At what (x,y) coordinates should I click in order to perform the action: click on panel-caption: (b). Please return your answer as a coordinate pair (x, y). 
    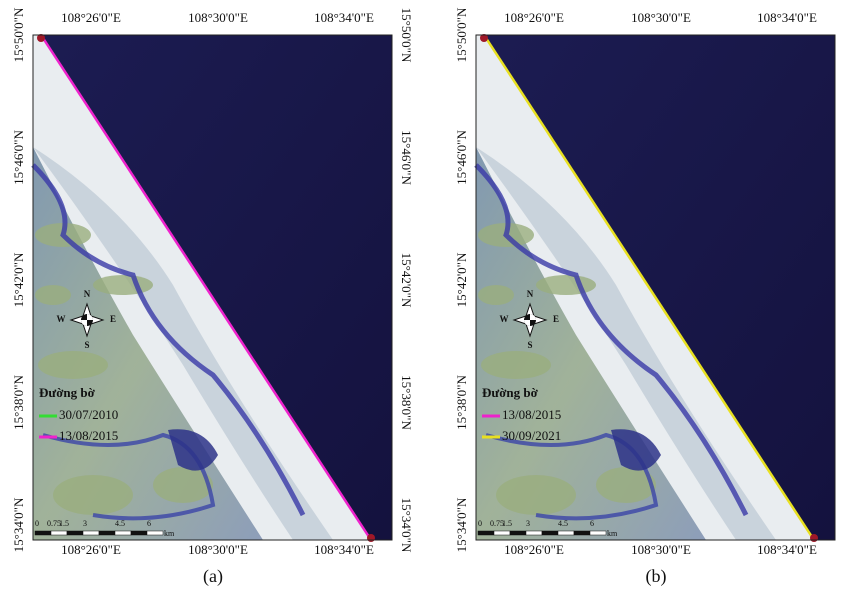
    Looking at the image, I should click on (656, 576).